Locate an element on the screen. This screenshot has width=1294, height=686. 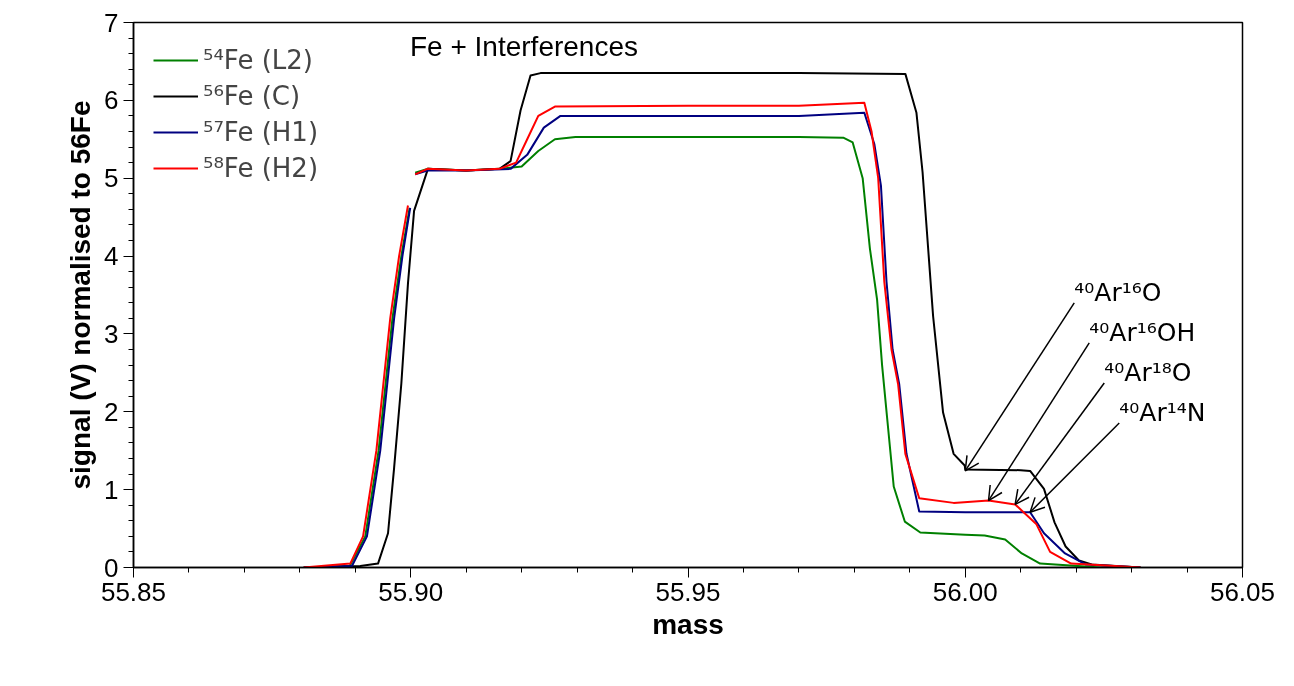
y-tick-label: 3 is located at coordinates (111, 333).